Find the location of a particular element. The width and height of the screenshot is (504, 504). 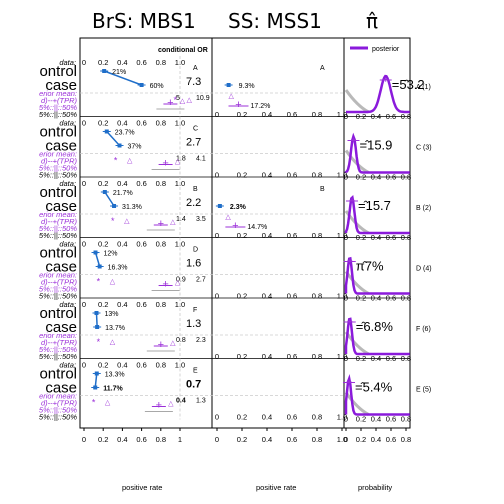

ss-value-label: 9.3% is located at coordinates (247, 86).